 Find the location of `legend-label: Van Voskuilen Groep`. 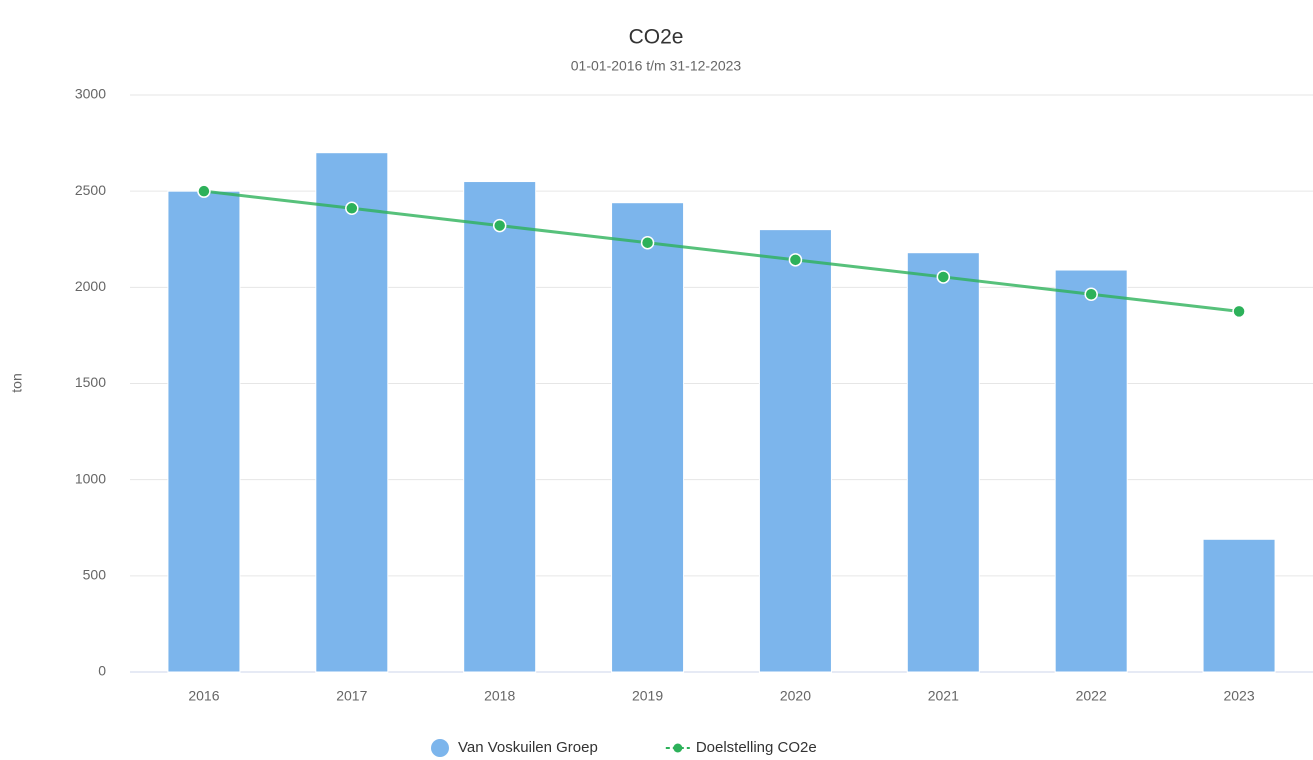

legend-label: Van Voskuilen Groep is located at coordinates (528, 747).